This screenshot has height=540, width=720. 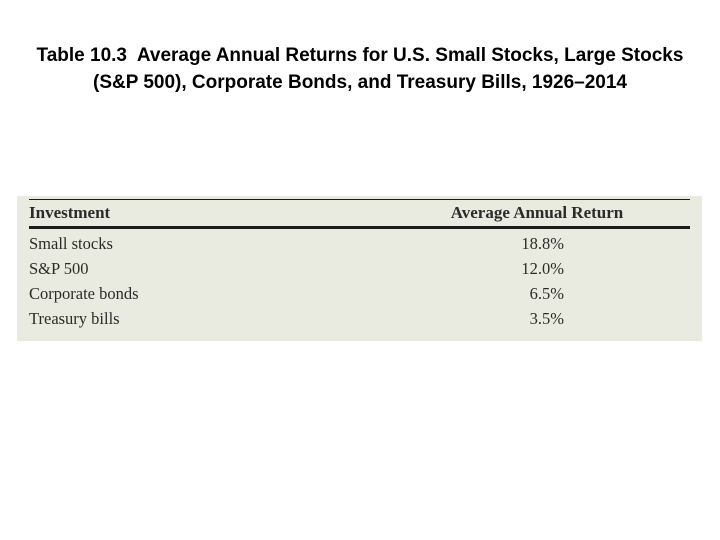 What do you see at coordinates (537, 212) in the screenshot?
I see `column-header-average-annual-return: Average Annual Return` at bounding box center [537, 212].